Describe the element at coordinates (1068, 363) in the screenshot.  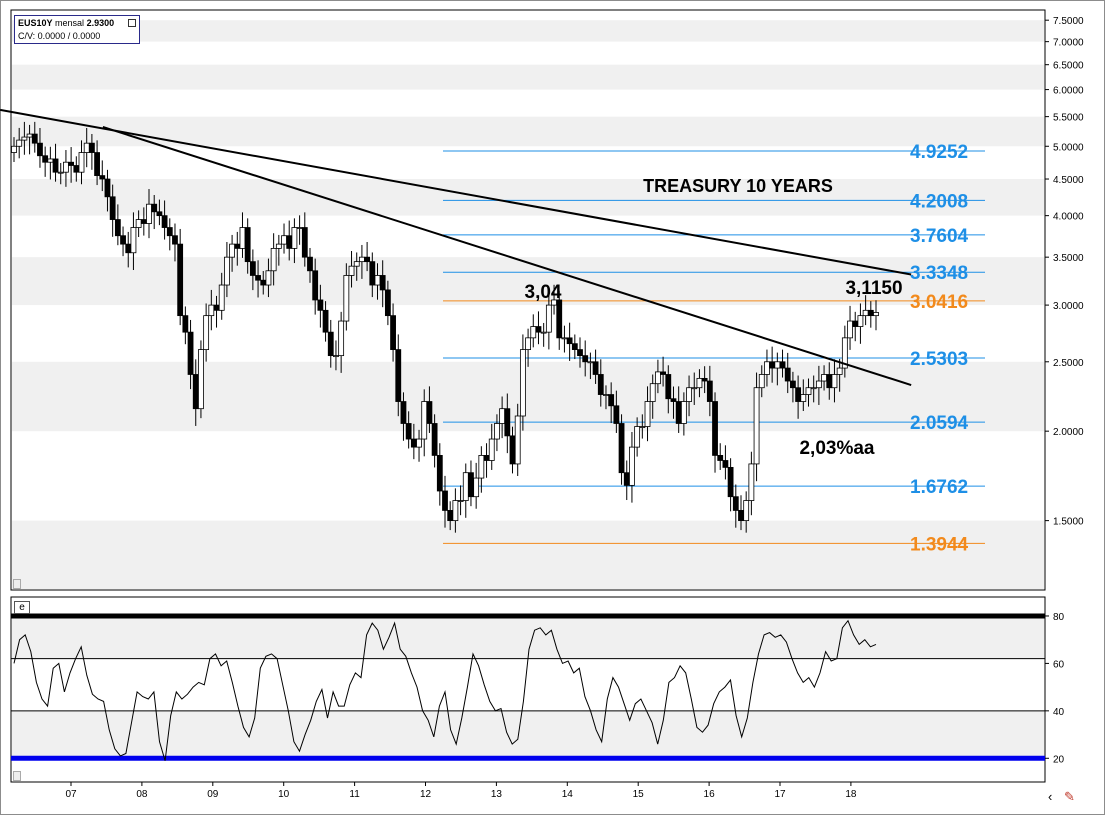
I see `y-tick-label: 2.5000` at that location.